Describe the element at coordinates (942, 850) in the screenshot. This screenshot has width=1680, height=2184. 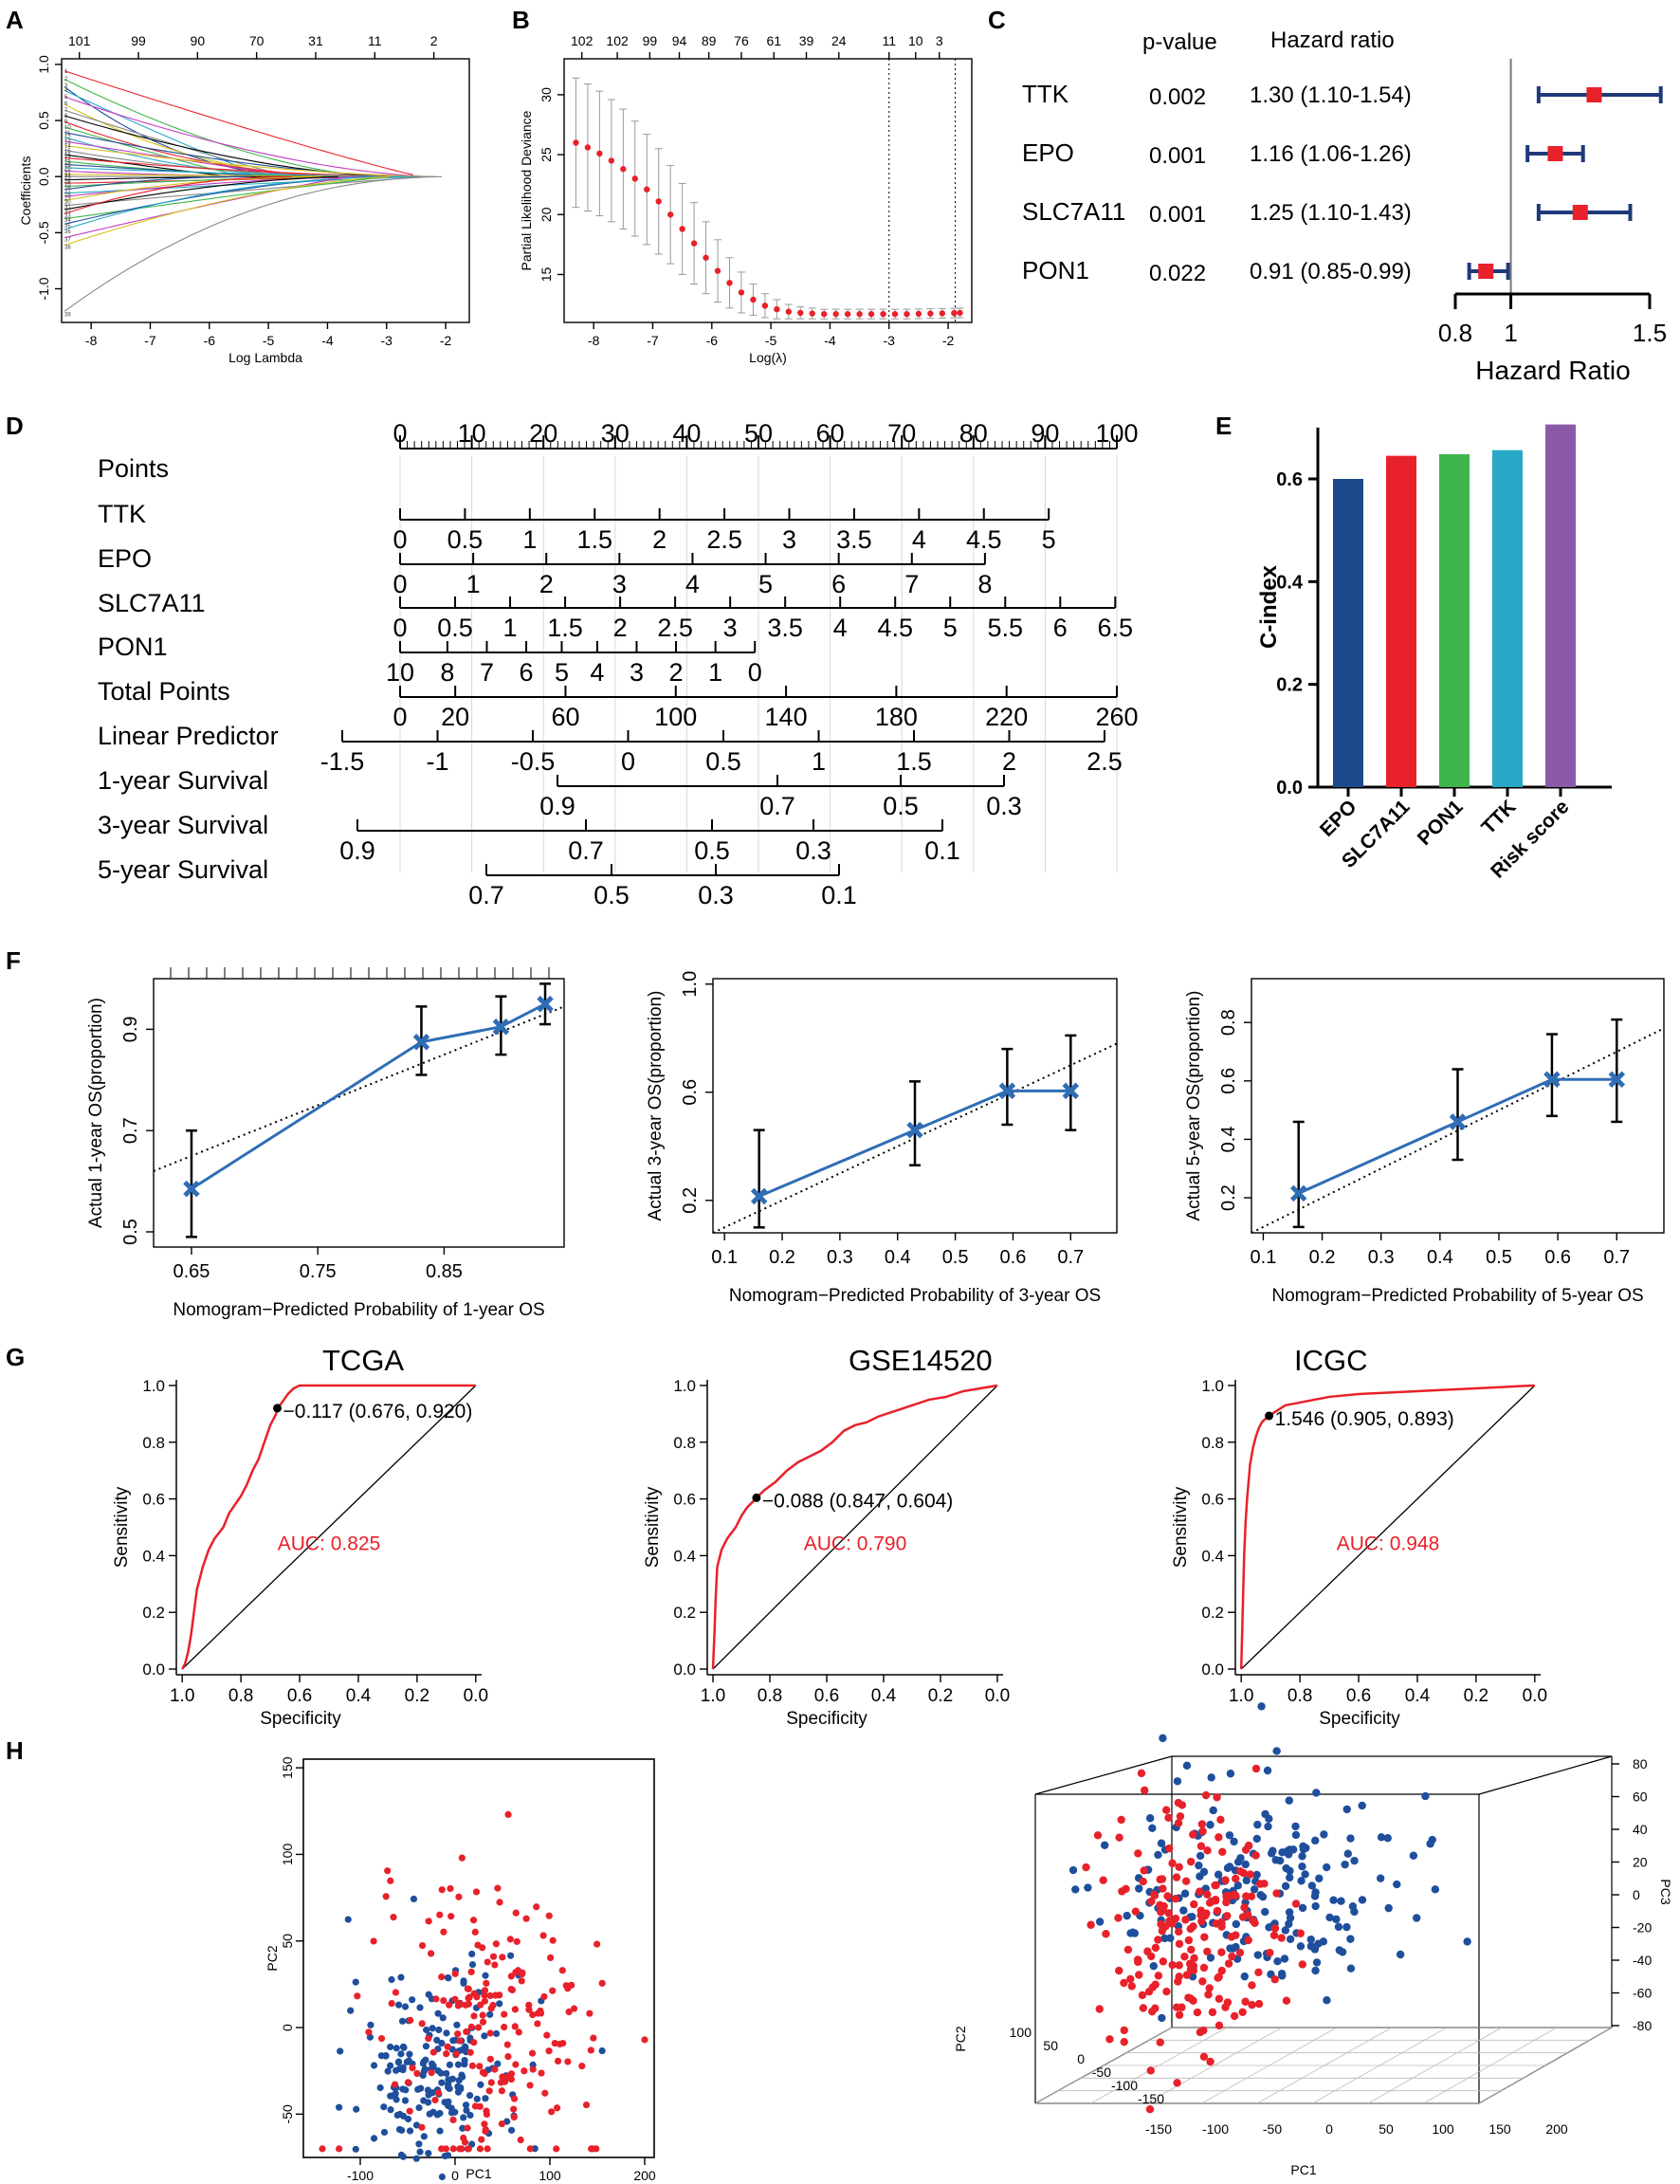
I see `scale-tick-label: 0.1` at that location.